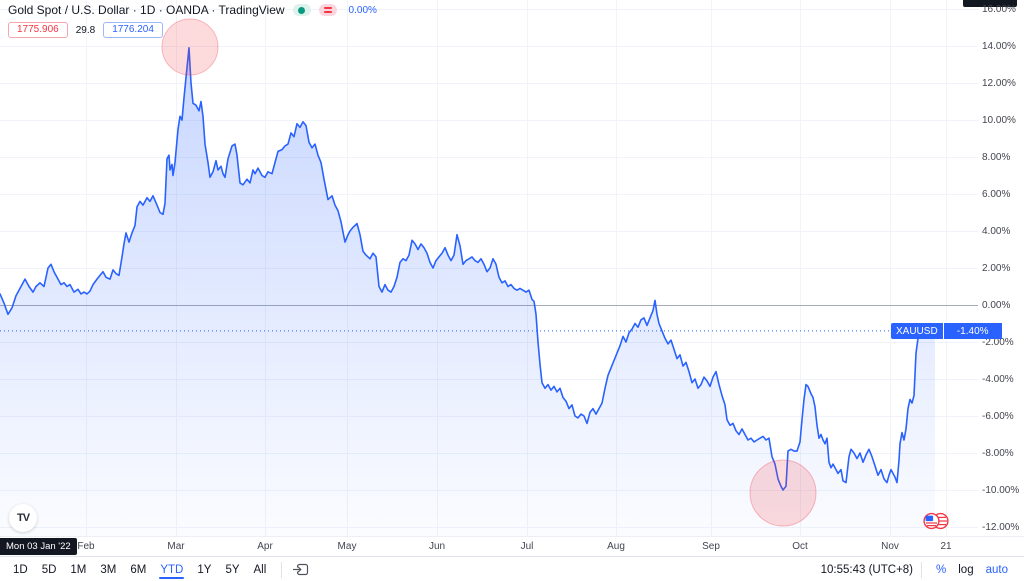 The width and height of the screenshot is (1024, 581). Describe the element at coordinates (301, 570) in the screenshot. I see `go-to-date-button` at that location.